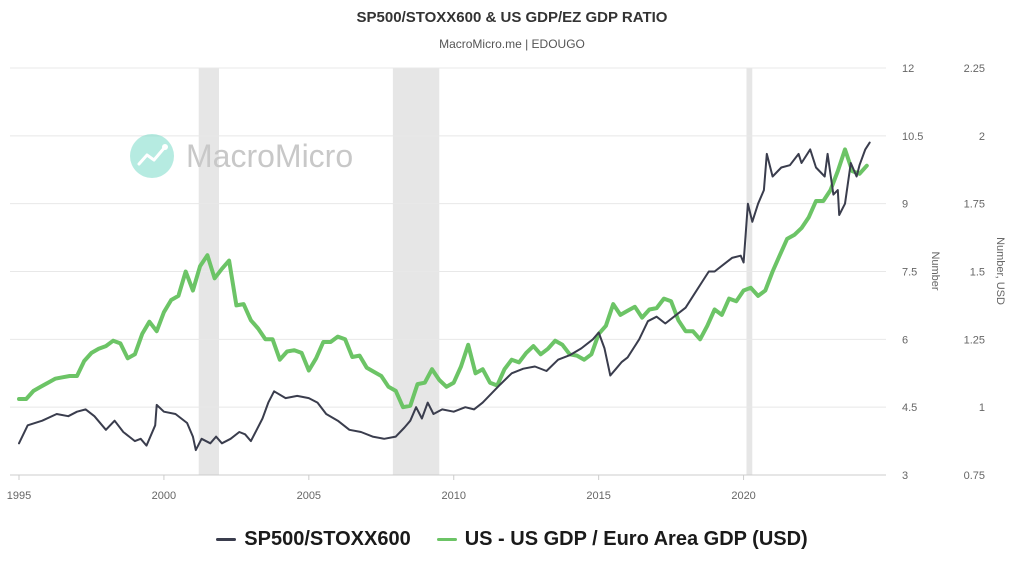 The width and height of the screenshot is (1024, 576). What do you see at coordinates (905, 205) in the screenshot?
I see `left-axis-tick-label: 9` at bounding box center [905, 205].